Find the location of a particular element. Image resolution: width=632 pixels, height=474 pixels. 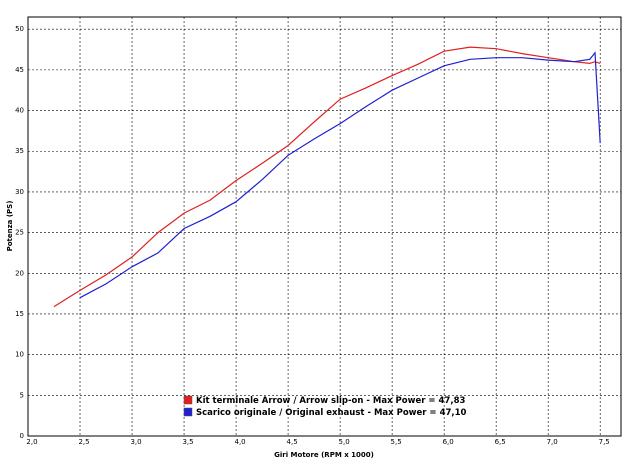

y-tick-label: 15 is located at coordinates (19, 314).